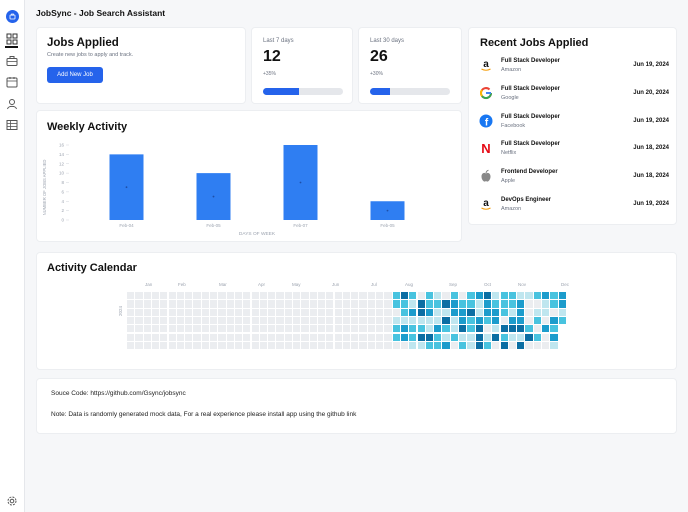 The width and height of the screenshot is (688, 512). Describe the element at coordinates (574, 208) in the screenshot. I see `recent-job-row: a DevOps Engineer Amazon Jun 19, 2024` at that location.